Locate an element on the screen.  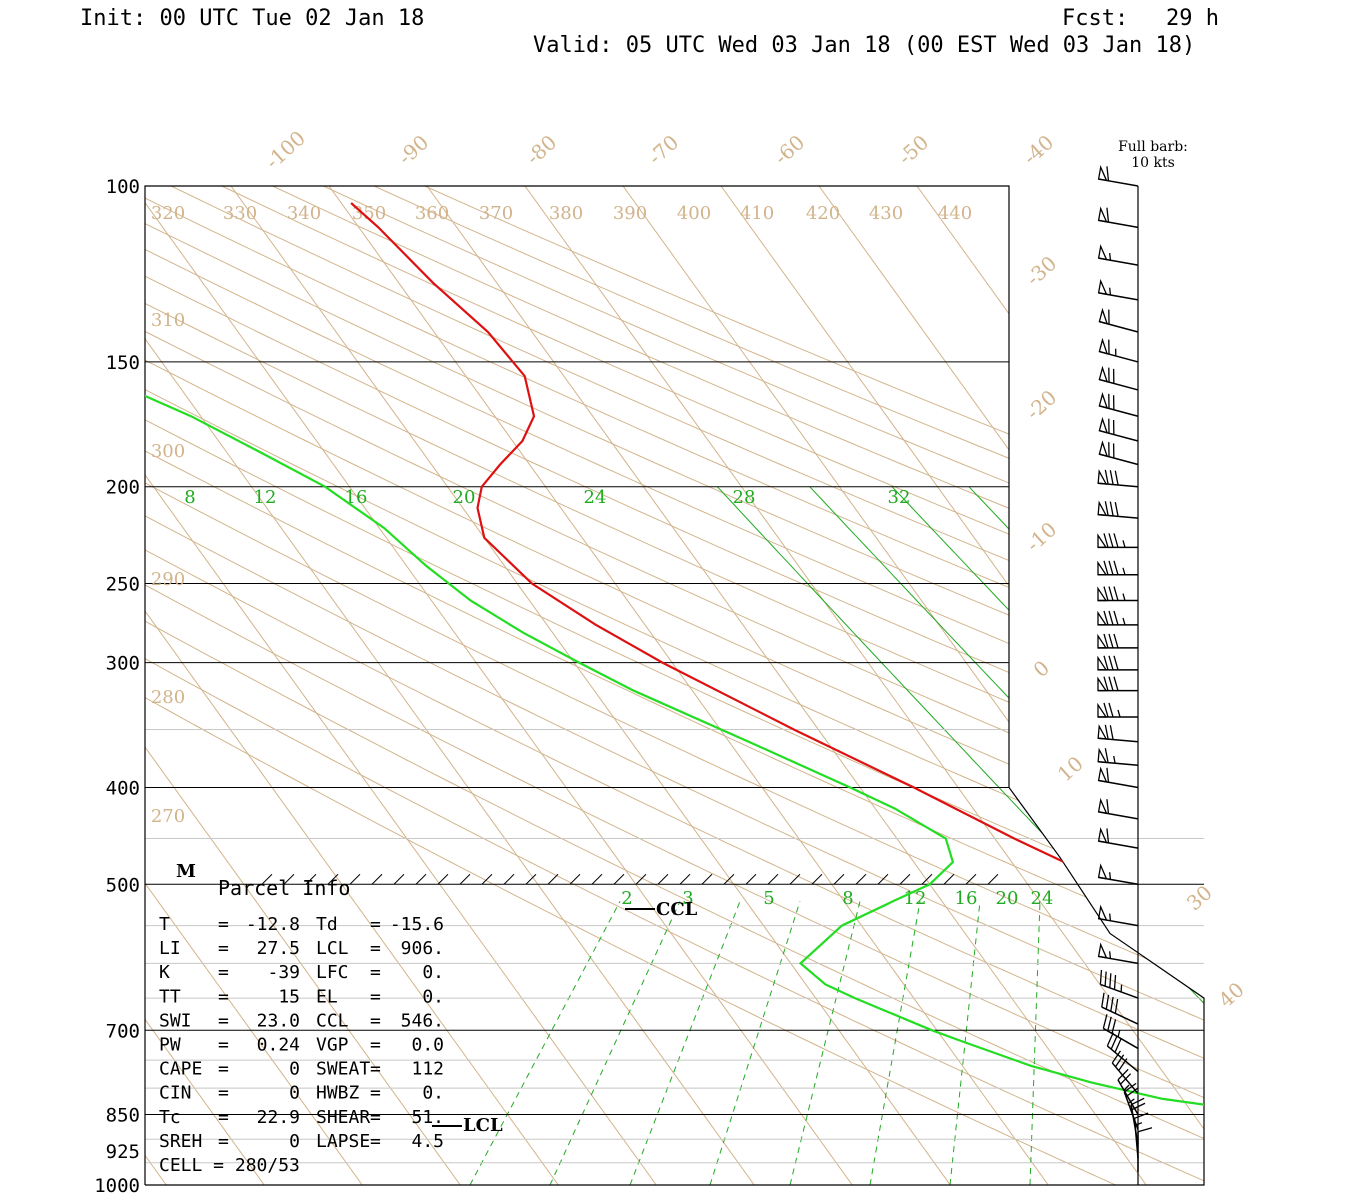
parcel-param-name: SWEAT is located at coordinates (343, 1069).